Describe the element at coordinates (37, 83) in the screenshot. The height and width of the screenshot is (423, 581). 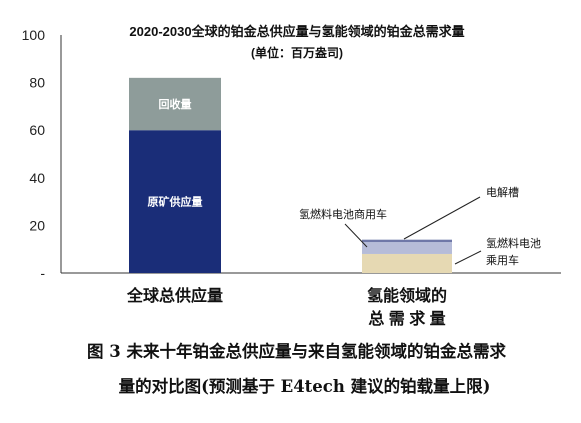
I see `y-tick-label: 80` at that location.